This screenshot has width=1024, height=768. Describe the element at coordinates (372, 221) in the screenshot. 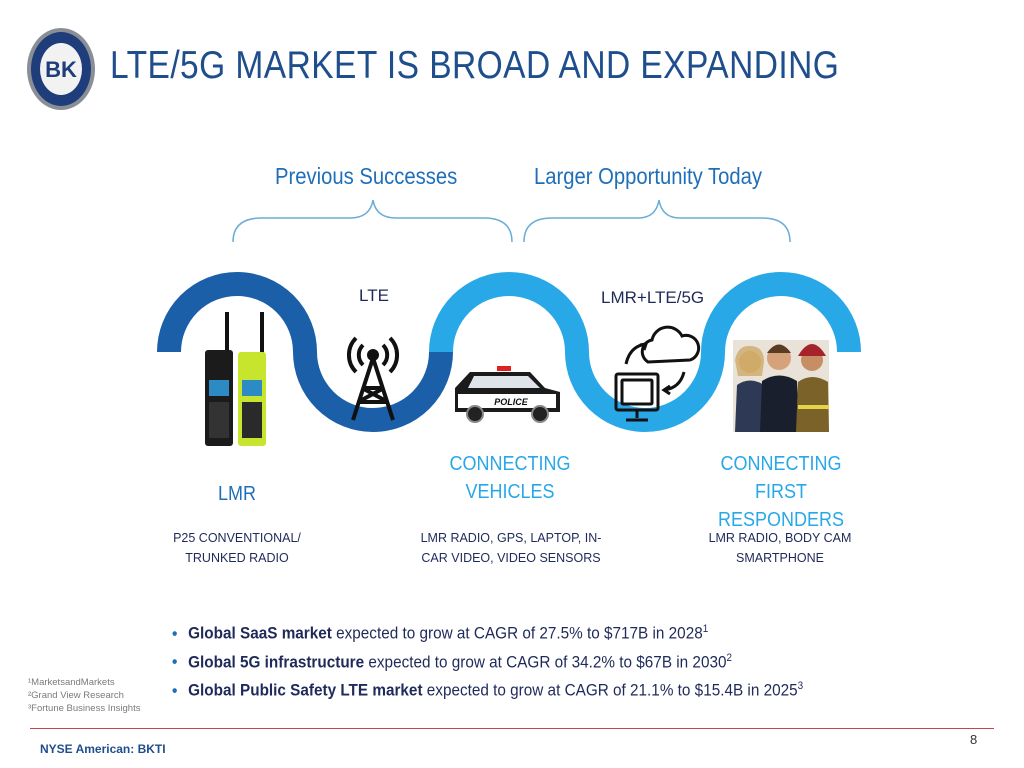

I see `brace-previous` at that location.